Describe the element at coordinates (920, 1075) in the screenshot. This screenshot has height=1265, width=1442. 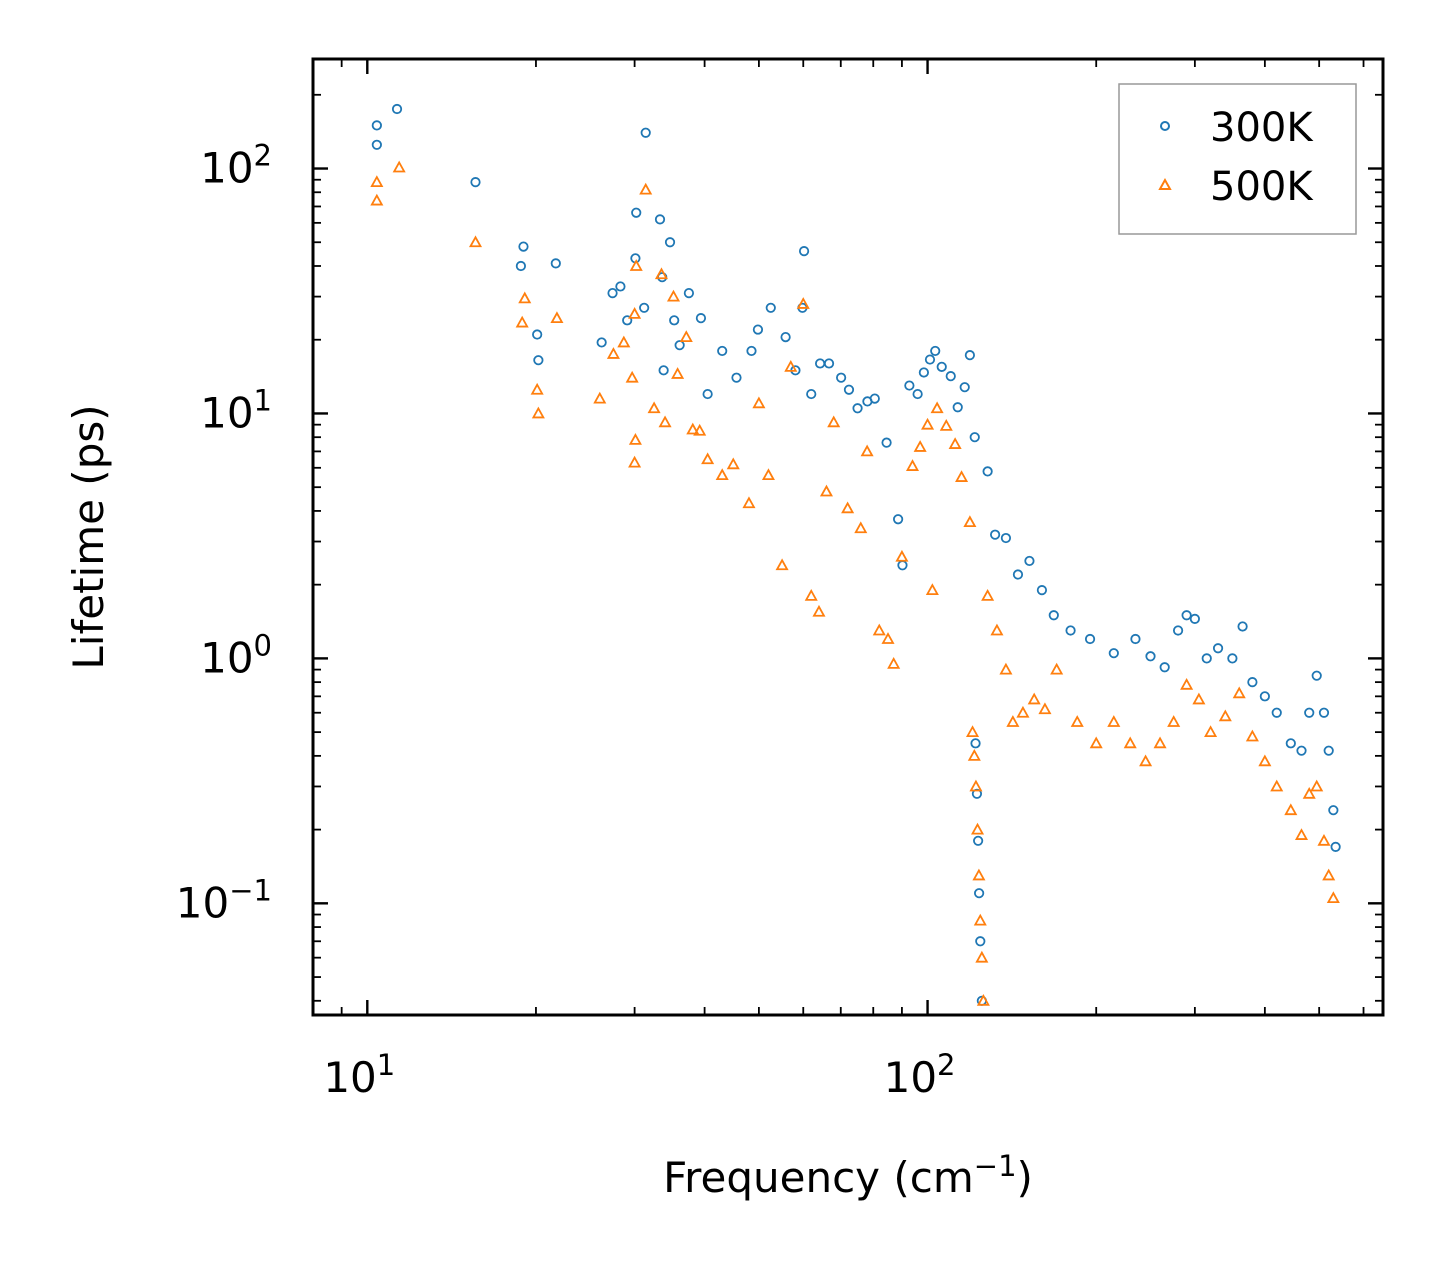
I see `x-tick-label-1: 102` at that location.